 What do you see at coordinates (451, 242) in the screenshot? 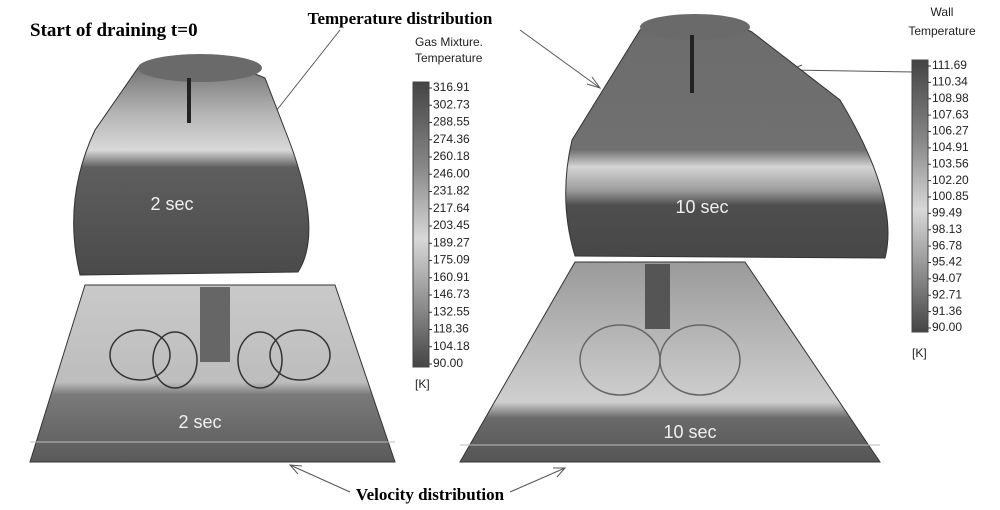
I see `legend-label: 189.27` at bounding box center [451, 242].